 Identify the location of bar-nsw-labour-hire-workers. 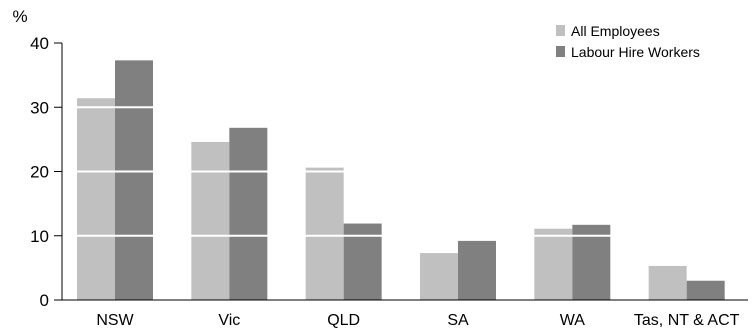
(134, 180).